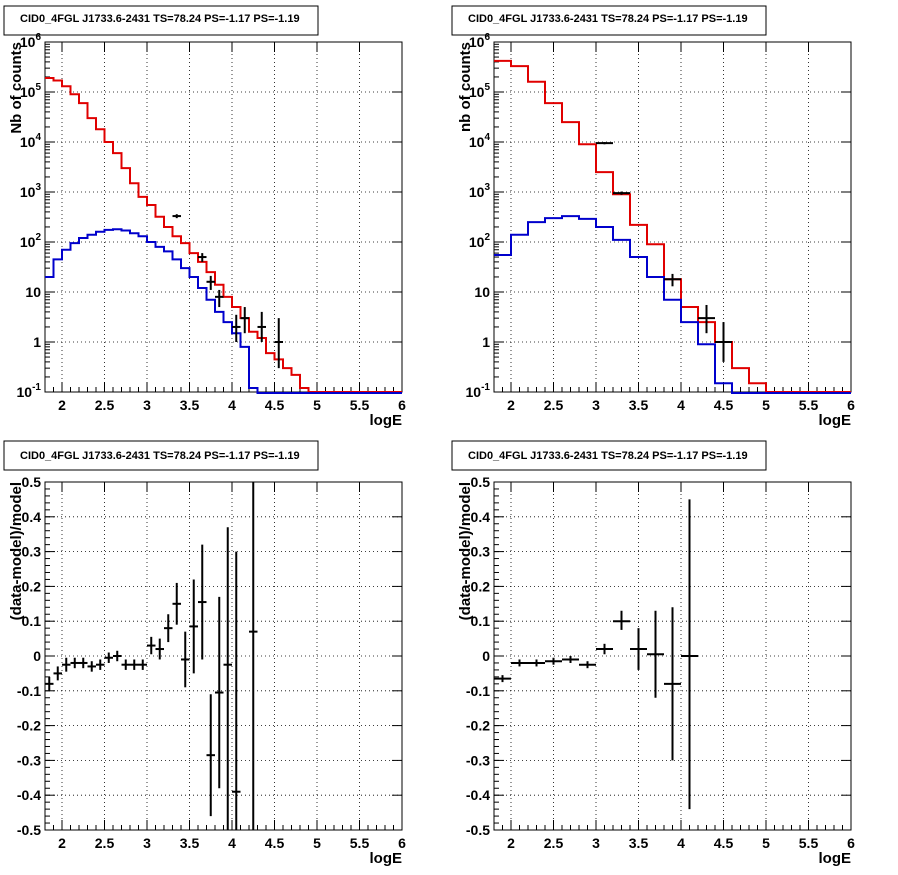  Describe the element at coordinates (16, 88) in the screenshot. I see `y-axis-title: Nb of counts` at that location.